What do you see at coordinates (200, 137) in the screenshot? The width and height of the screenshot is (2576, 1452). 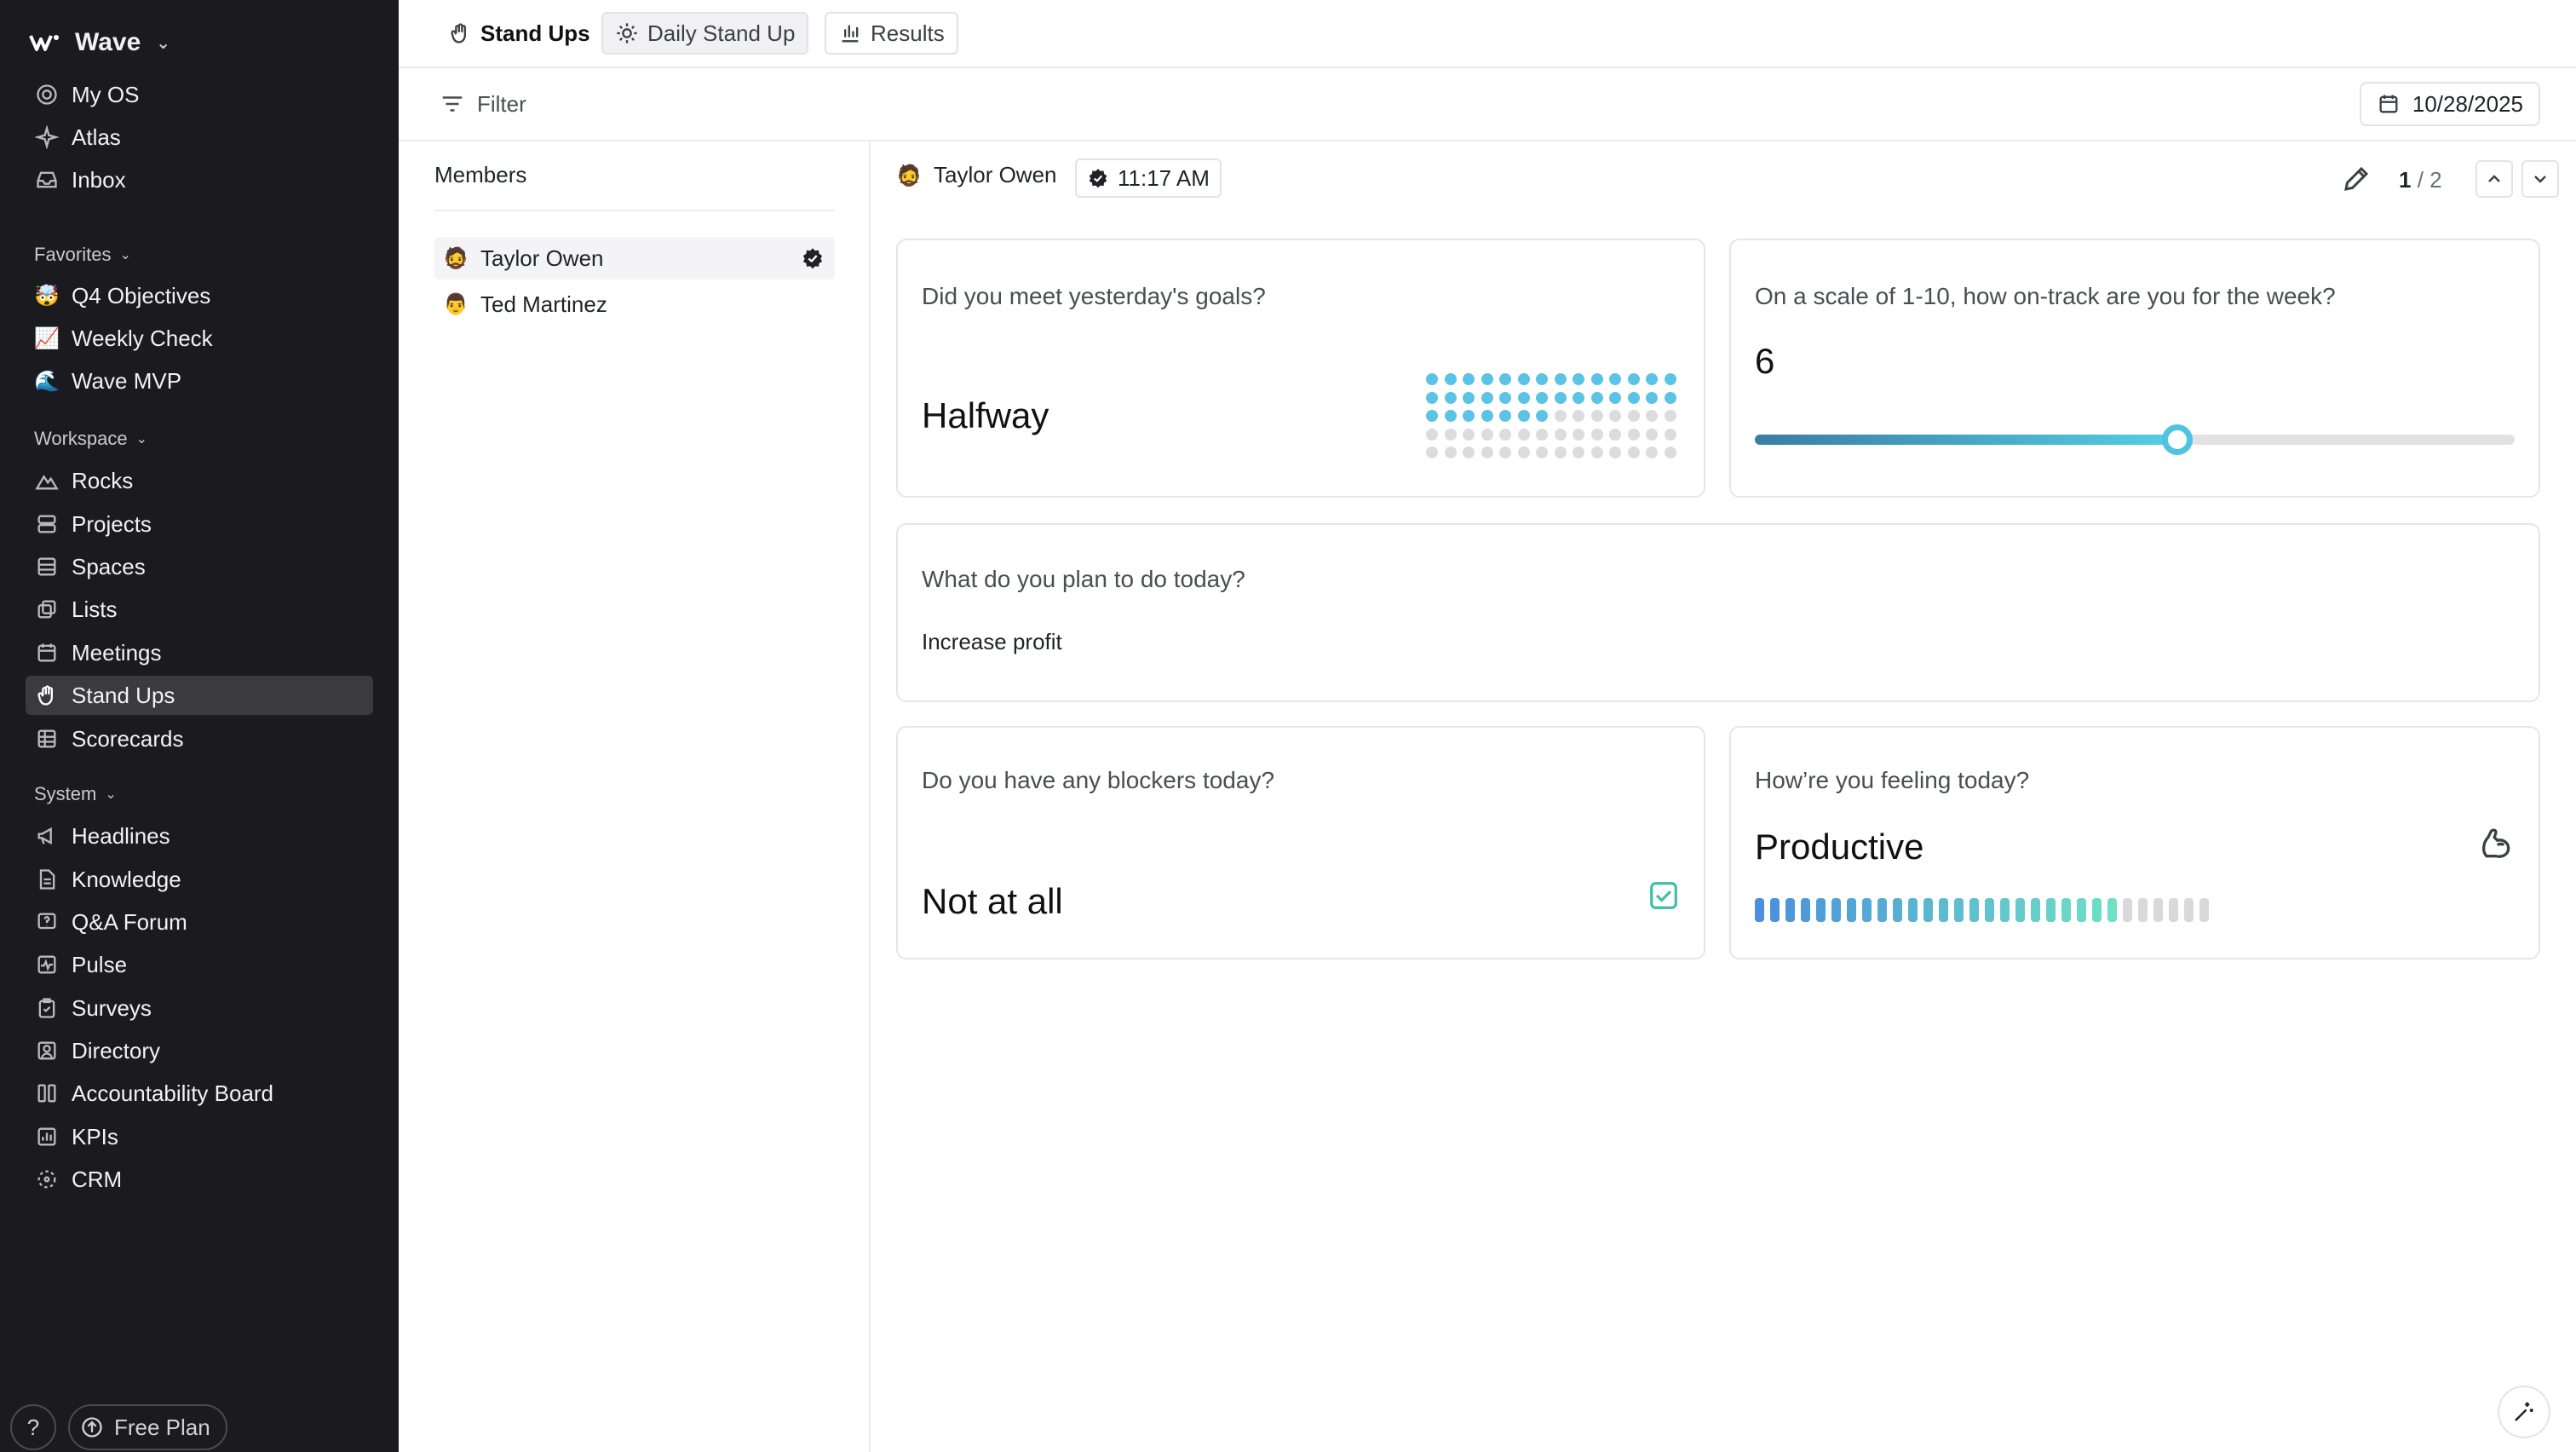 I see `sidebar-item-atlas: Atlas` at bounding box center [200, 137].